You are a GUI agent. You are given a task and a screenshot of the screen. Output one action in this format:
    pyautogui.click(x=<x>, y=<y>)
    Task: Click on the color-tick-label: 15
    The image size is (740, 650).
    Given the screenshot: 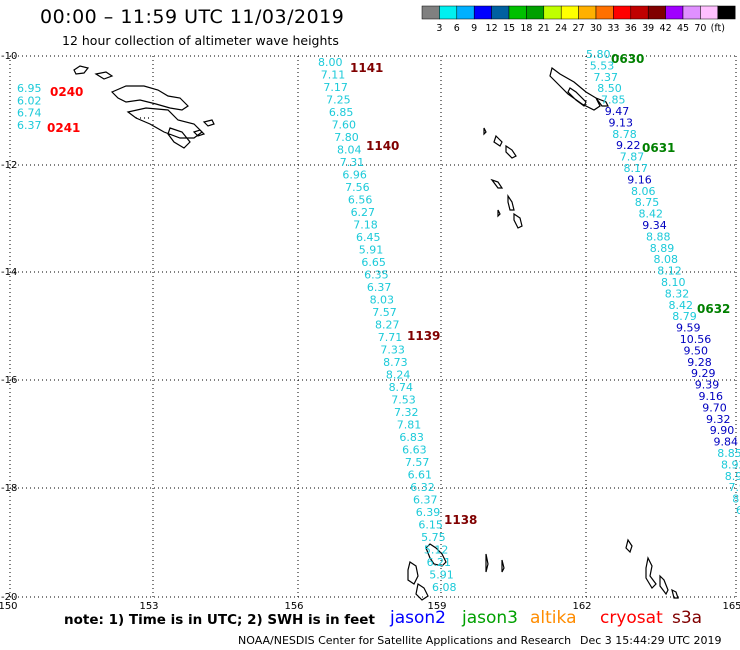 What is the action you would take?
    pyautogui.click(x=509, y=28)
    